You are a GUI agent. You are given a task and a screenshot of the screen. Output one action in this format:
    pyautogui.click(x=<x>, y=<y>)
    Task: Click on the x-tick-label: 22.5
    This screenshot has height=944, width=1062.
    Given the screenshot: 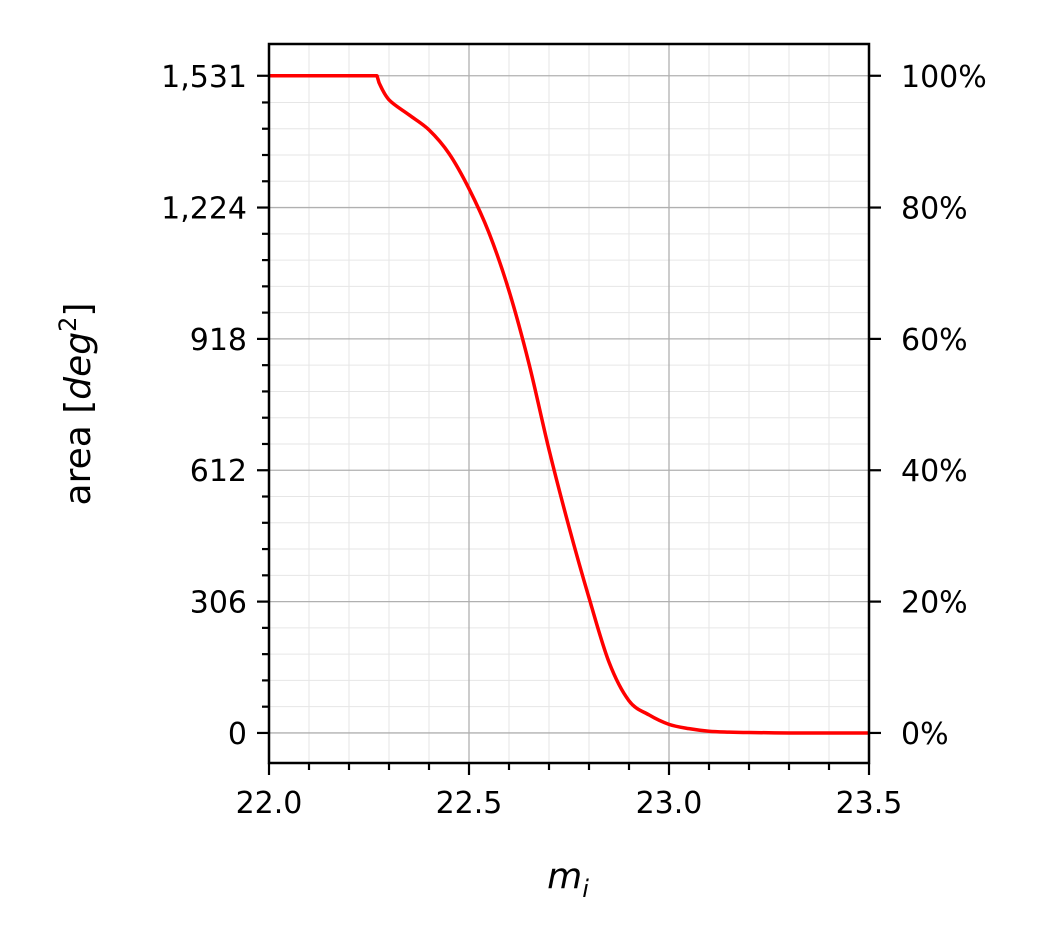 What is the action you would take?
    pyautogui.click(x=469, y=803)
    